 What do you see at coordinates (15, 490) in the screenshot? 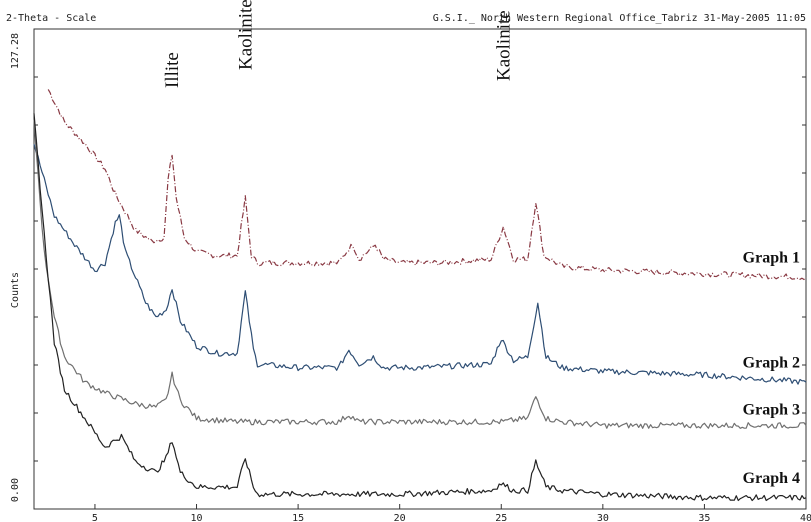
I see `y-tick-label-bottom: 0.00` at bounding box center [15, 490].